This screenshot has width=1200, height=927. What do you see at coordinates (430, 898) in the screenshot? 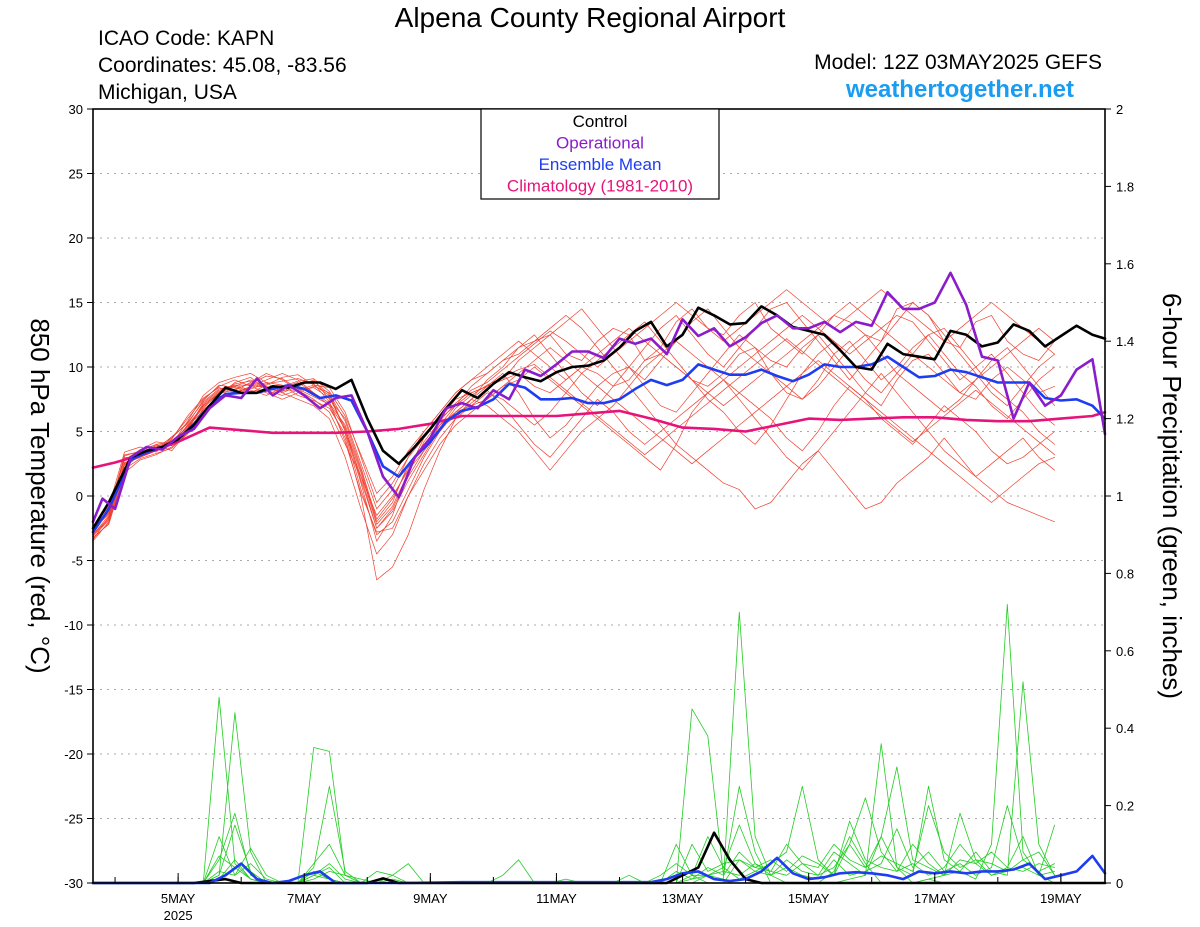
I see `x-tick-label: 9MAY` at bounding box center [430, 898].